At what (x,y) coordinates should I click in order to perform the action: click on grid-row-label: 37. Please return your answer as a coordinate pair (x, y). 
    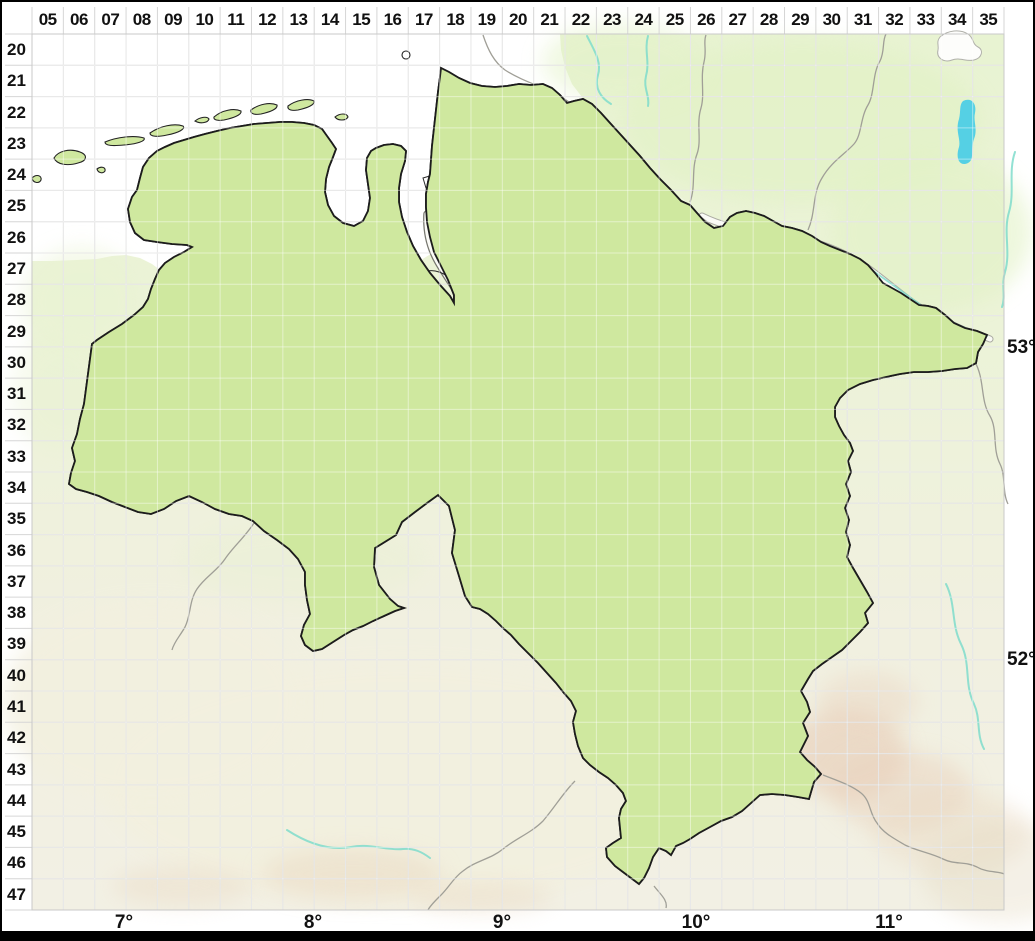
    Looking at the image, I should click on (16, 581).